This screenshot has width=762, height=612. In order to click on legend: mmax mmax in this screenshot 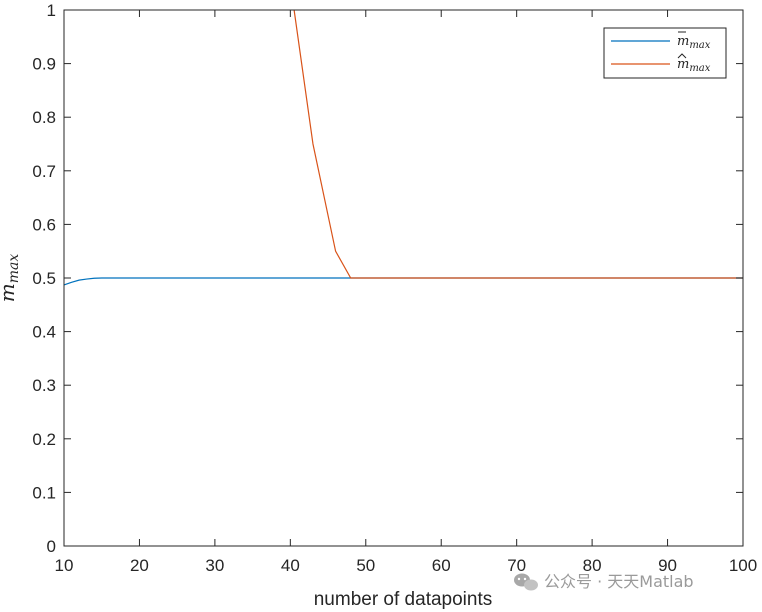, I will do `click(665, 53)`.